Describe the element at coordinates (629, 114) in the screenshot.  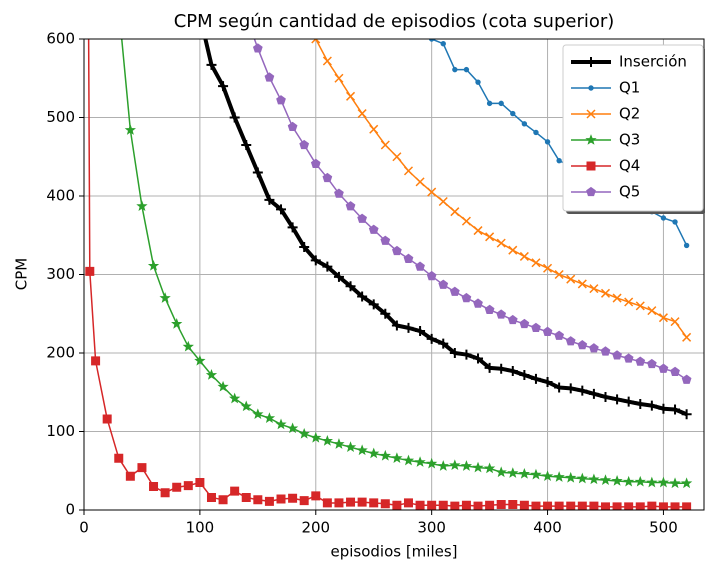
I see `legend-label: Q2` at that location.